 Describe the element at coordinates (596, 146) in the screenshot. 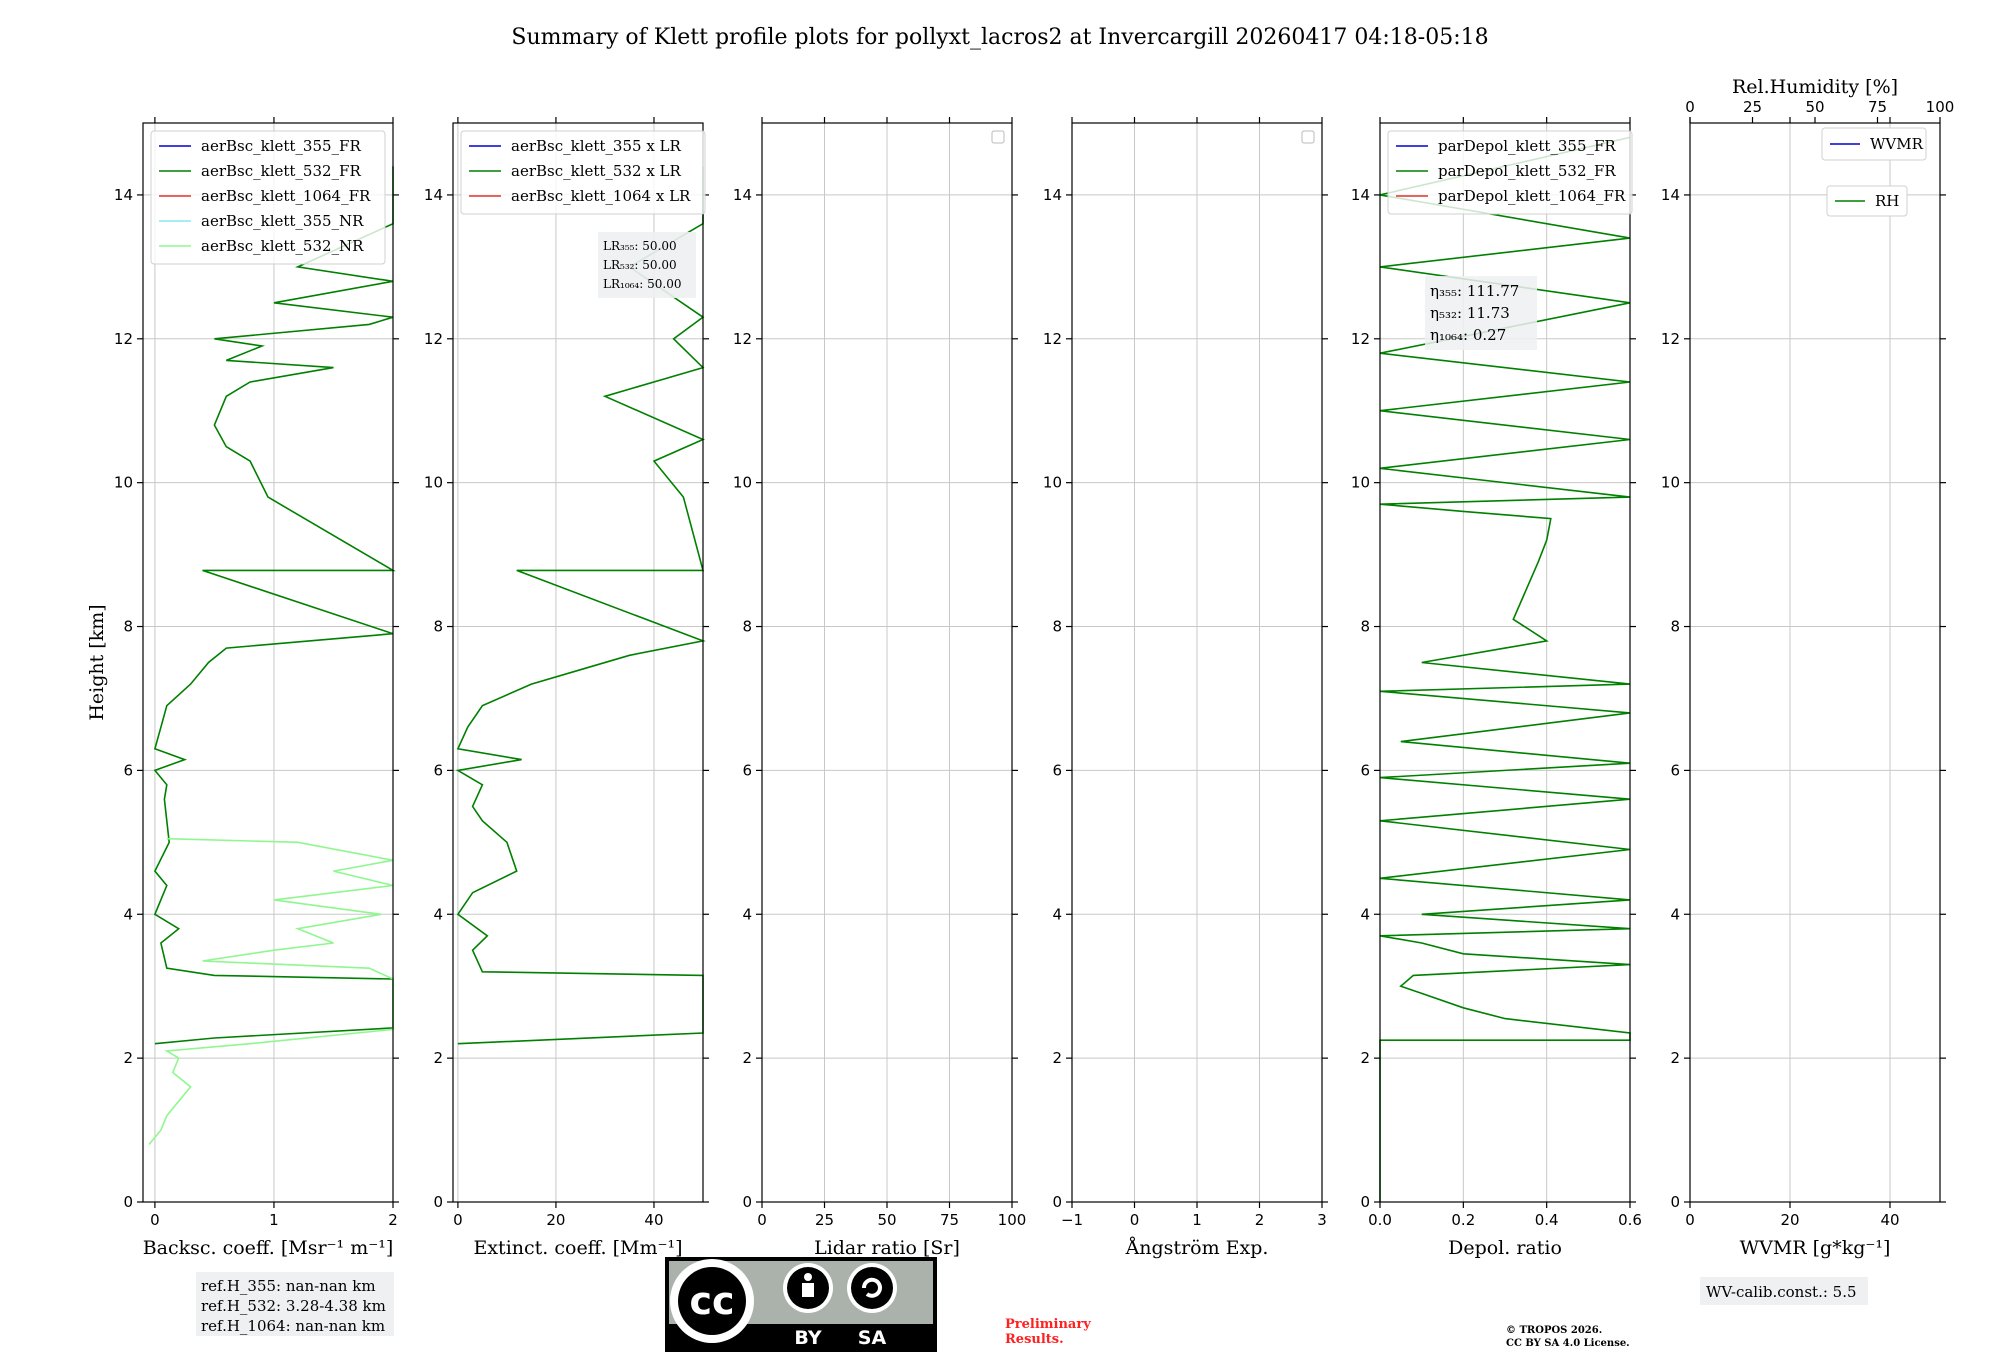

I see `legend-entry: aerBsc_klett_355 x LR` at that location.